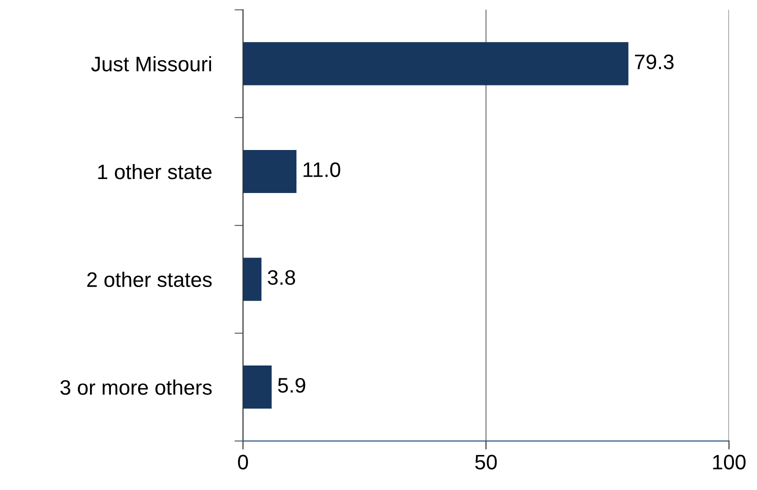  What do you see at coordinates (155, 172) in the screenshot?
I see `y-tick-label: 1 other state` at bounding box center [155, 172].